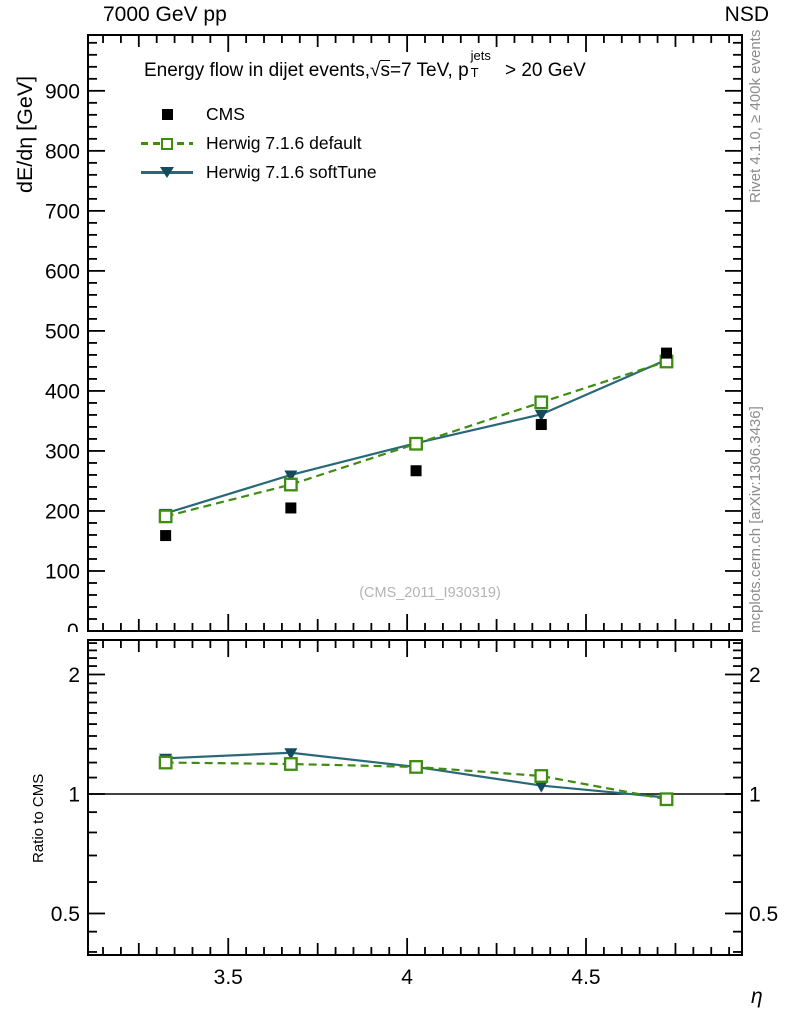 This screenshot has height=1024, width=786. Describe the element at coordinates (746, 14) in the screenshot. I see `event-class-label: NSD` at that location.